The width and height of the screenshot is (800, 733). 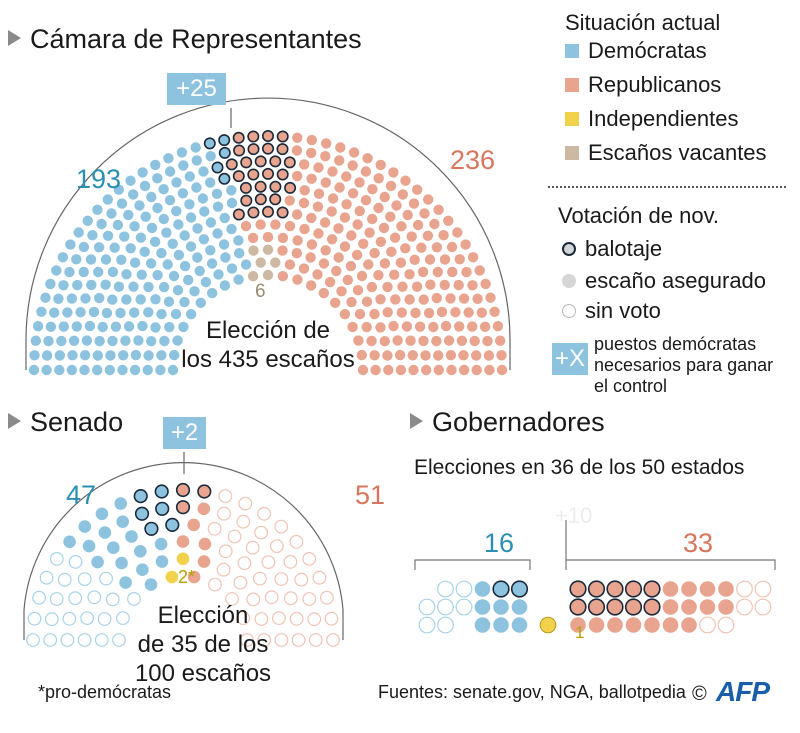 What do you see at coordinates (612, 249) in the screenshot?
I see `legend-runoff: balotaje` at bounding box center [612, 249].